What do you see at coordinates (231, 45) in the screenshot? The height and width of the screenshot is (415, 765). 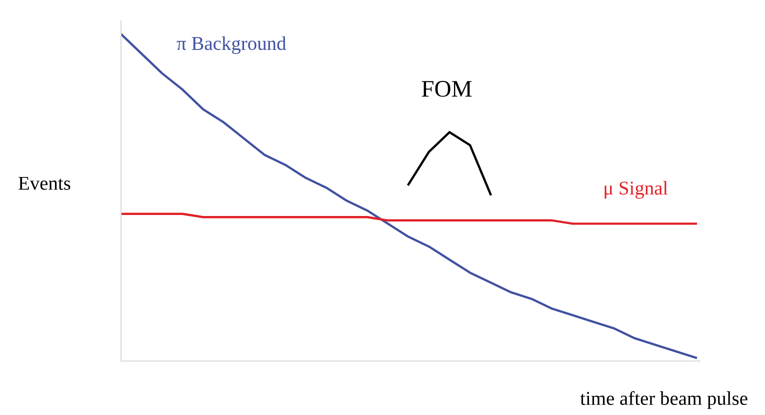 I see `series-label: π Background` at bounding box center [231, 45].